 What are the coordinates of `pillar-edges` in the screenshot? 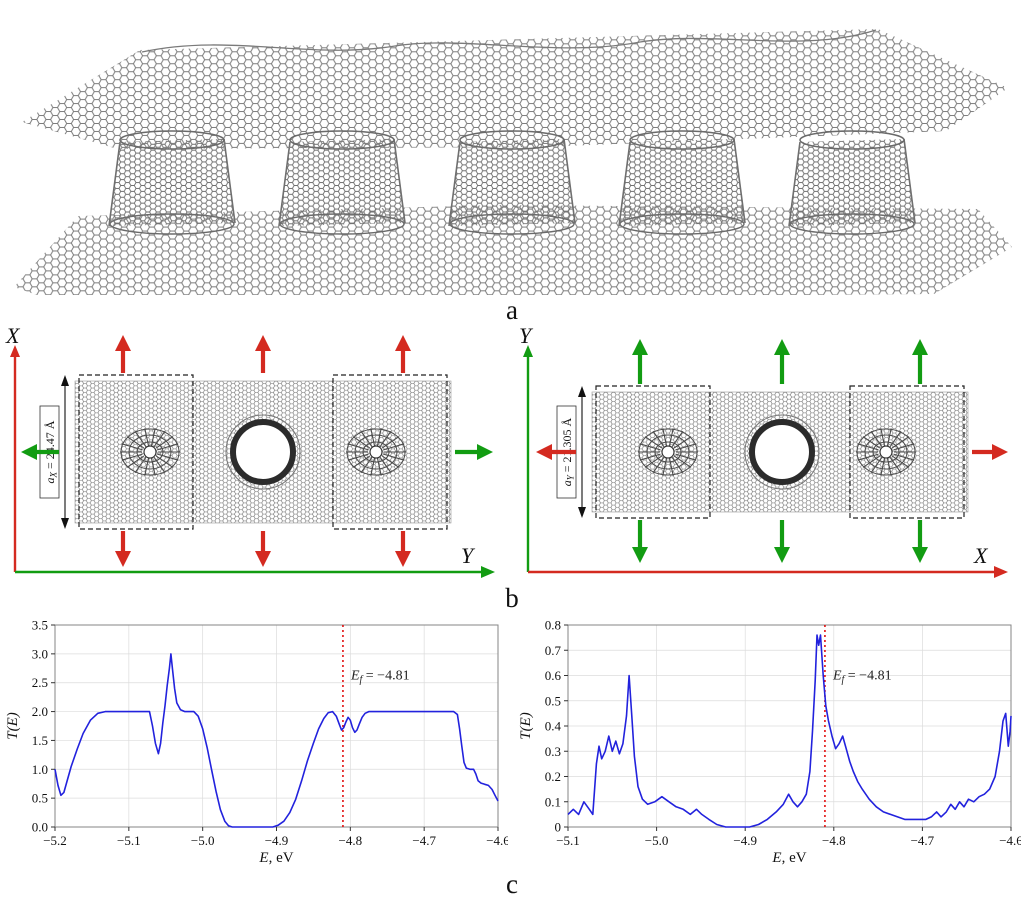 It's located at (512, 182).